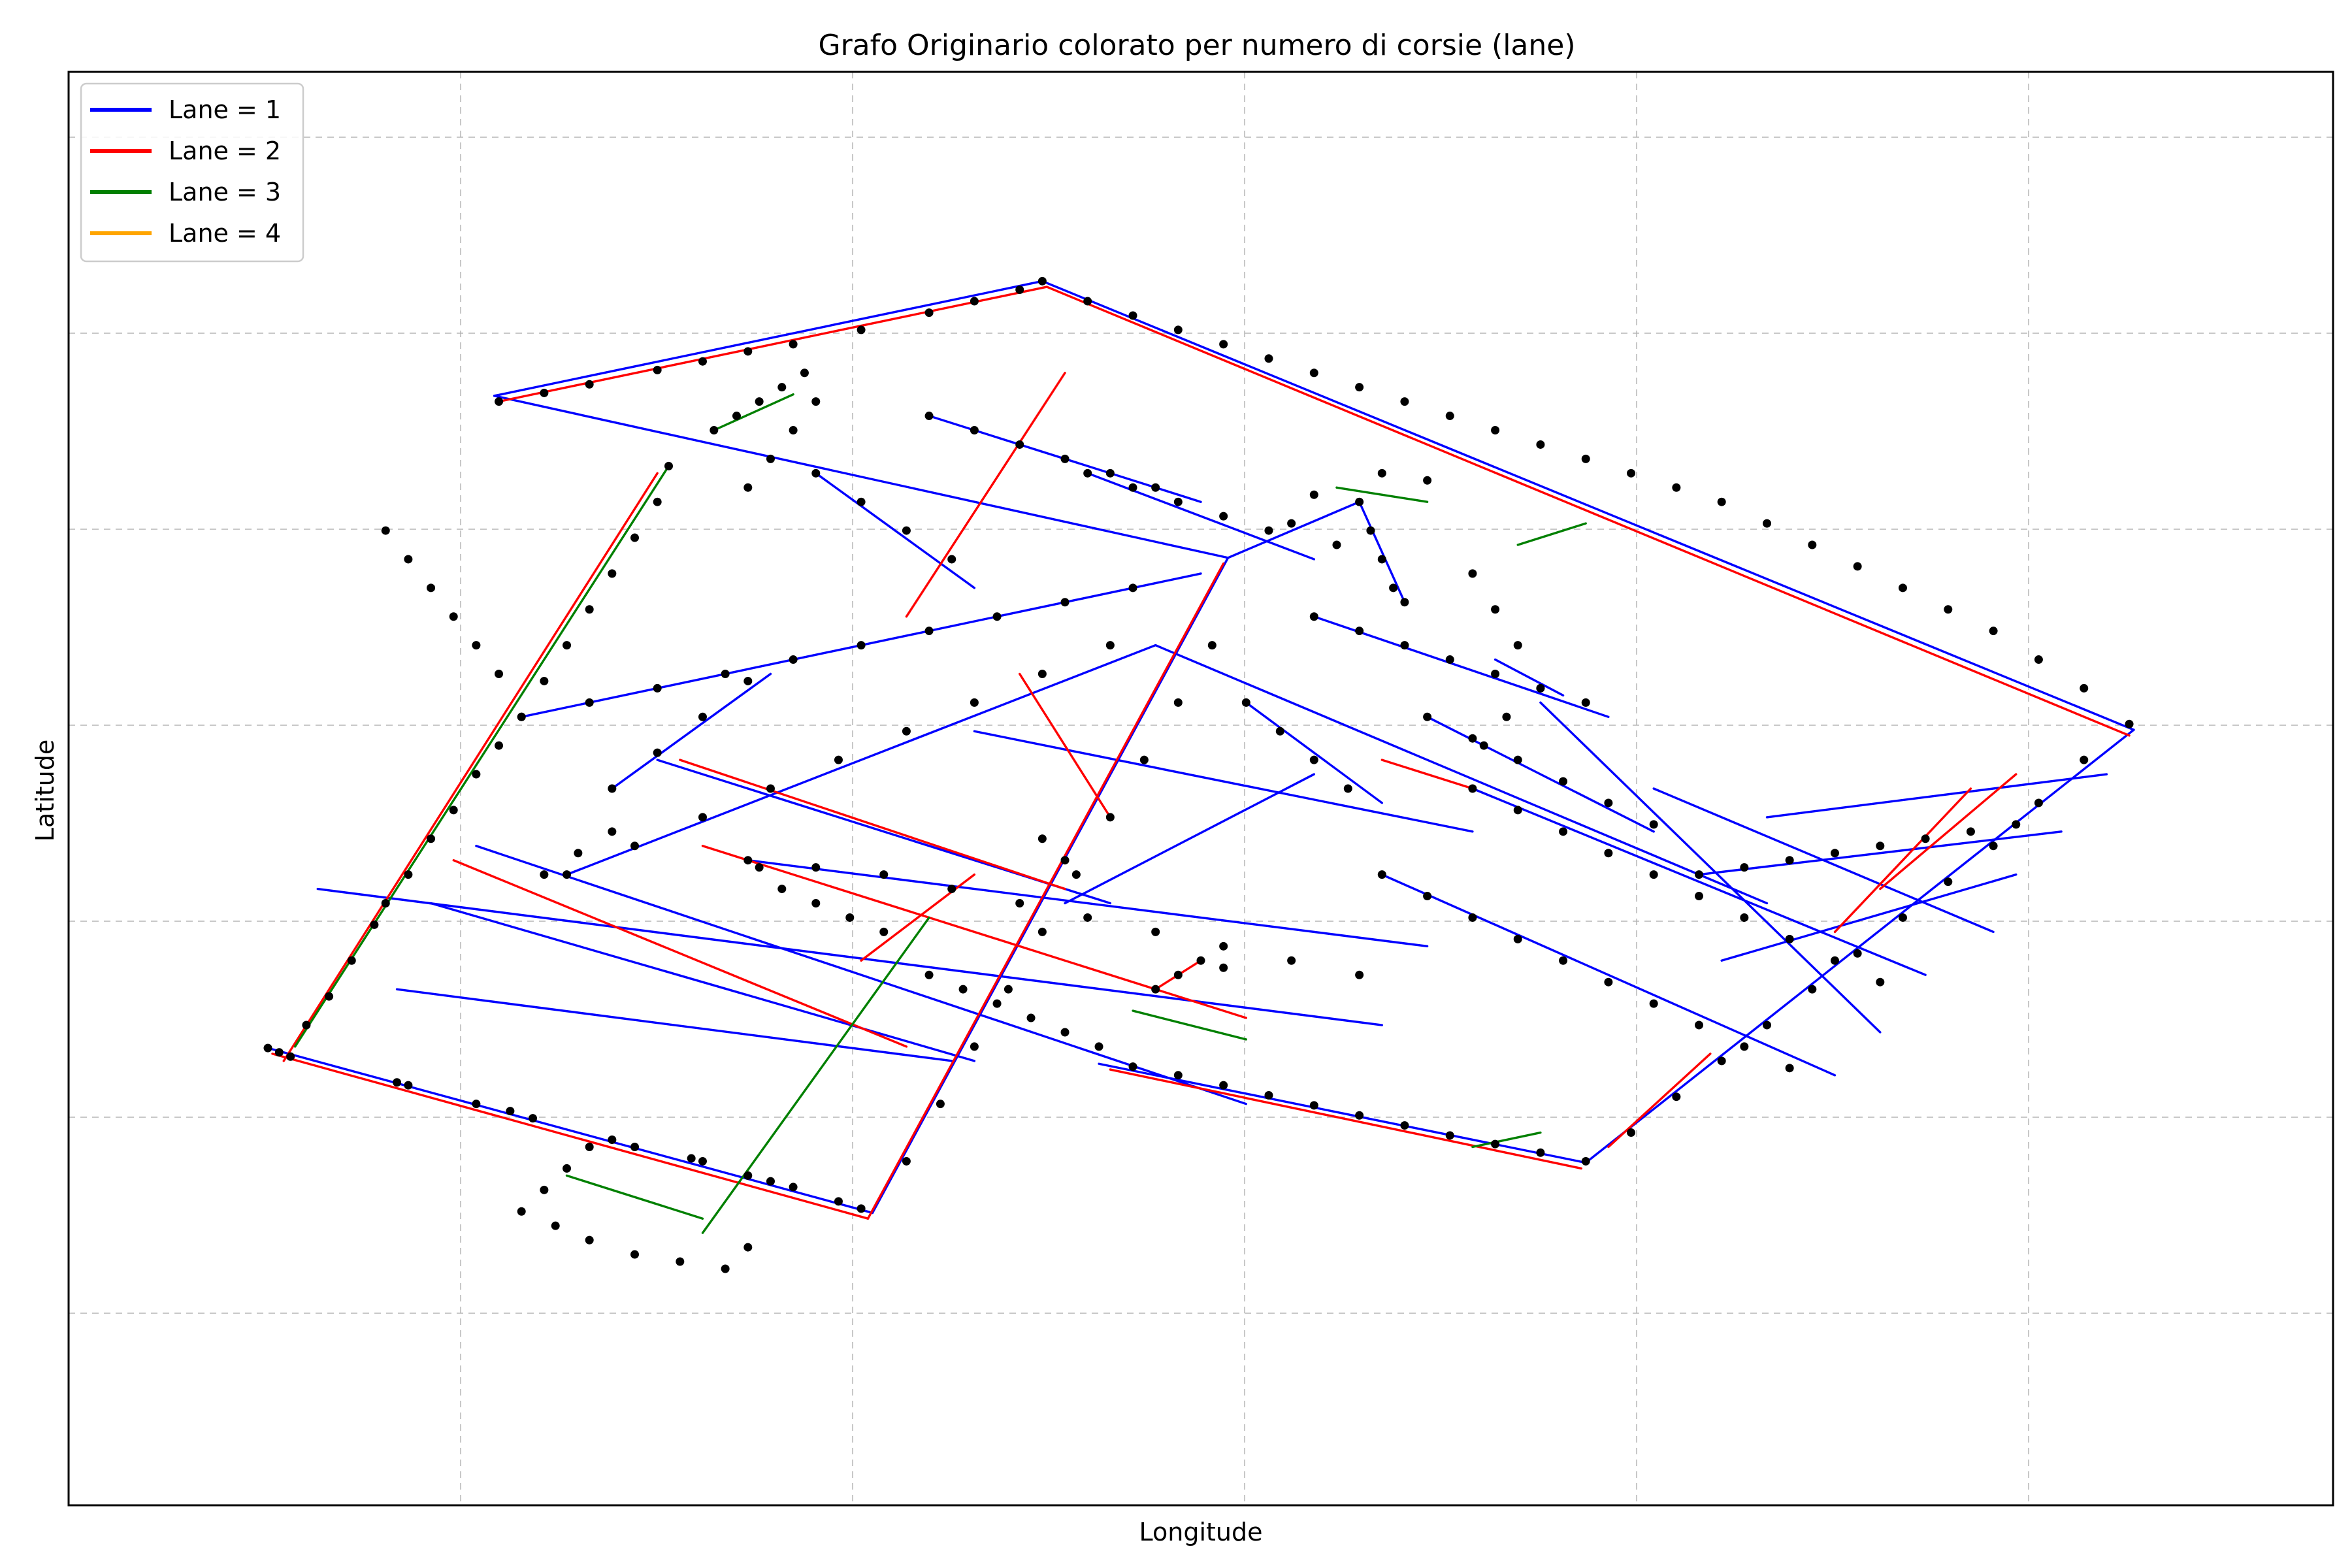  What do you see at coordinates (225, 109) in the screenshot?
I see `legend-label-1: Lane = 1` at bounding box center [225, 109].